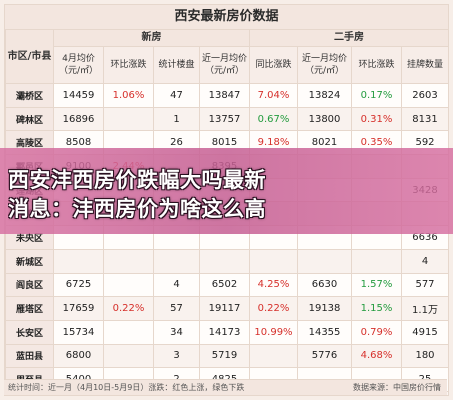 This screenshot has width=453, height=400. What do you see at coordinates (224, 356) in the screenshot?
I see `new-recent-cell: 5719` at bounding box center [224, 356].